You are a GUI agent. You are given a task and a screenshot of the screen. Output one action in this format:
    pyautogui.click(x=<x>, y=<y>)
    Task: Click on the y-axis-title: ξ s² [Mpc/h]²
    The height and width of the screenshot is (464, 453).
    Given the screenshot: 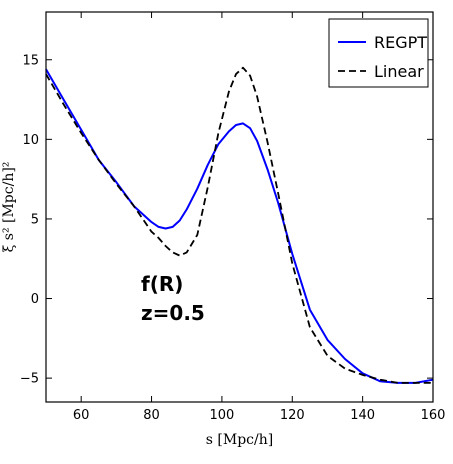 What is the action you would take?
    pyautogui.click(x=9, y=207)
    